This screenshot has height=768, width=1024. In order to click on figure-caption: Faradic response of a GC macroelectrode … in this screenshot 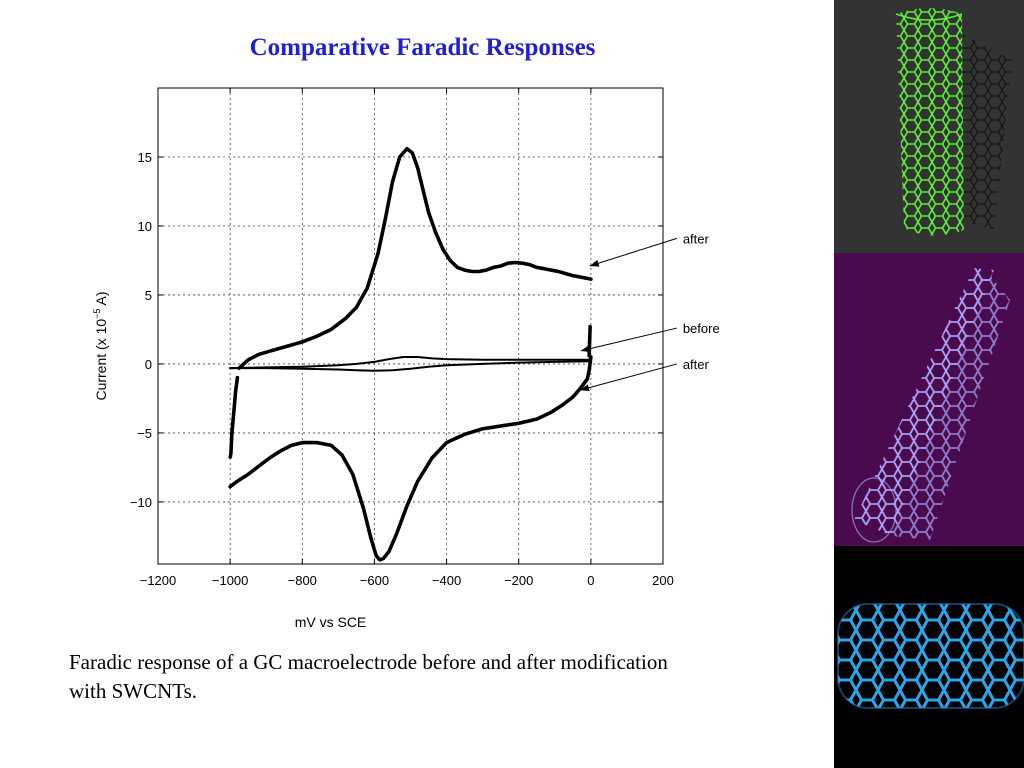, I will do `click(368, 676)`.